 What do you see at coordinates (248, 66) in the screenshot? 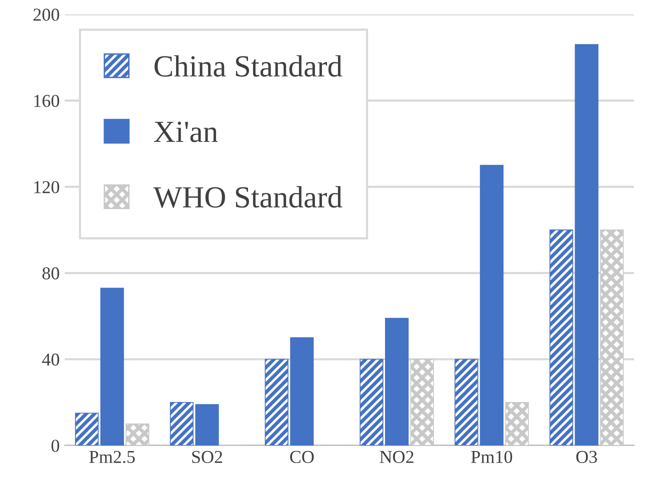
I see `legend-label: China Standard` at bounding box center [248, 66].